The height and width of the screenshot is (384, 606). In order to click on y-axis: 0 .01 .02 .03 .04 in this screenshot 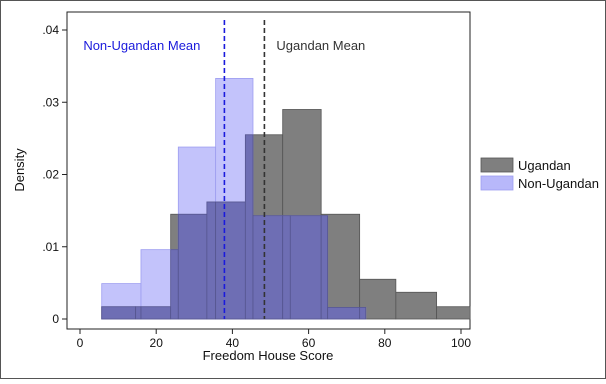, I will do `click(54, 174)`.